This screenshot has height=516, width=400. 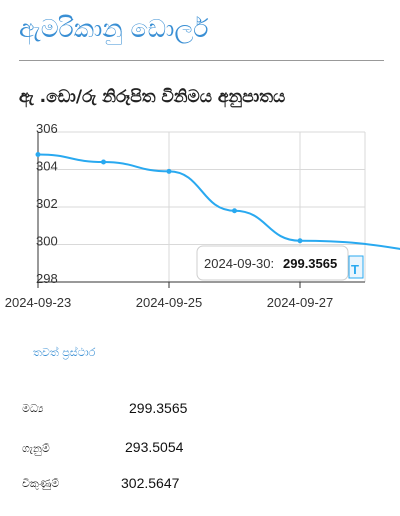 What do you see at coordinates (36, 448) in the screenshot?
I see `buying-rate-label: ගැනුම්` at bounding box center [36, 448].